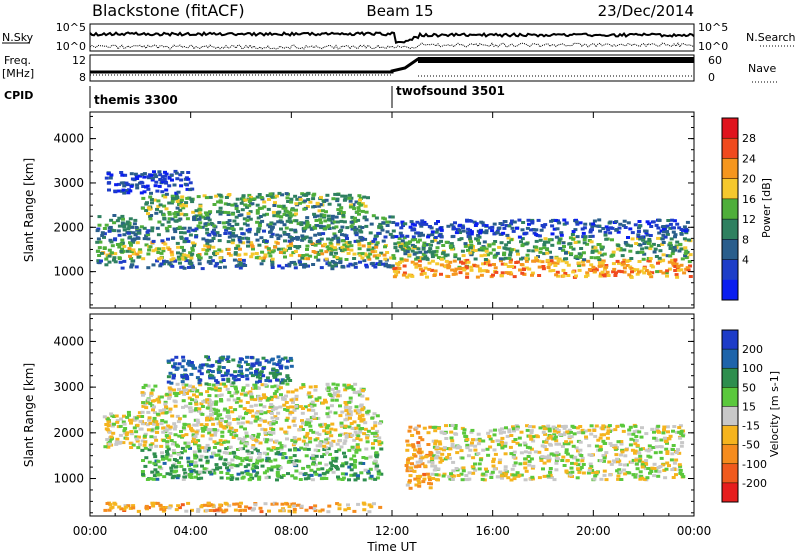 The image size is (800, 554). Describe the element at coordinates (492, 531) in the screenshot. I see `x-tick-label: 16:00` at that location.